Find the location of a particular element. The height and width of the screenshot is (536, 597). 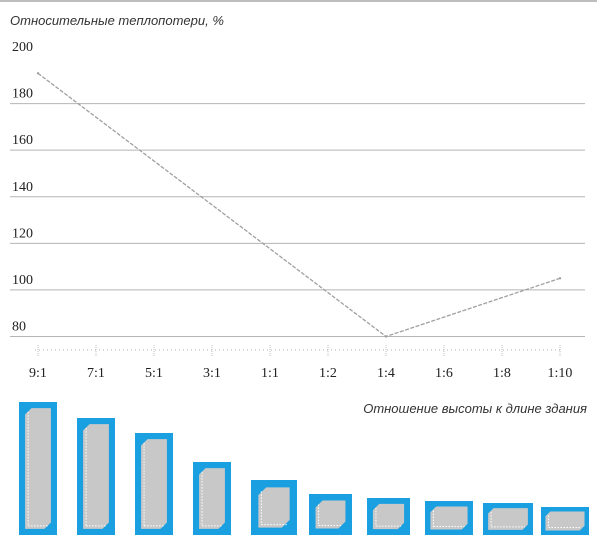

x-tick-label-7-1: 7:1 is located at coordinates (96, 373).